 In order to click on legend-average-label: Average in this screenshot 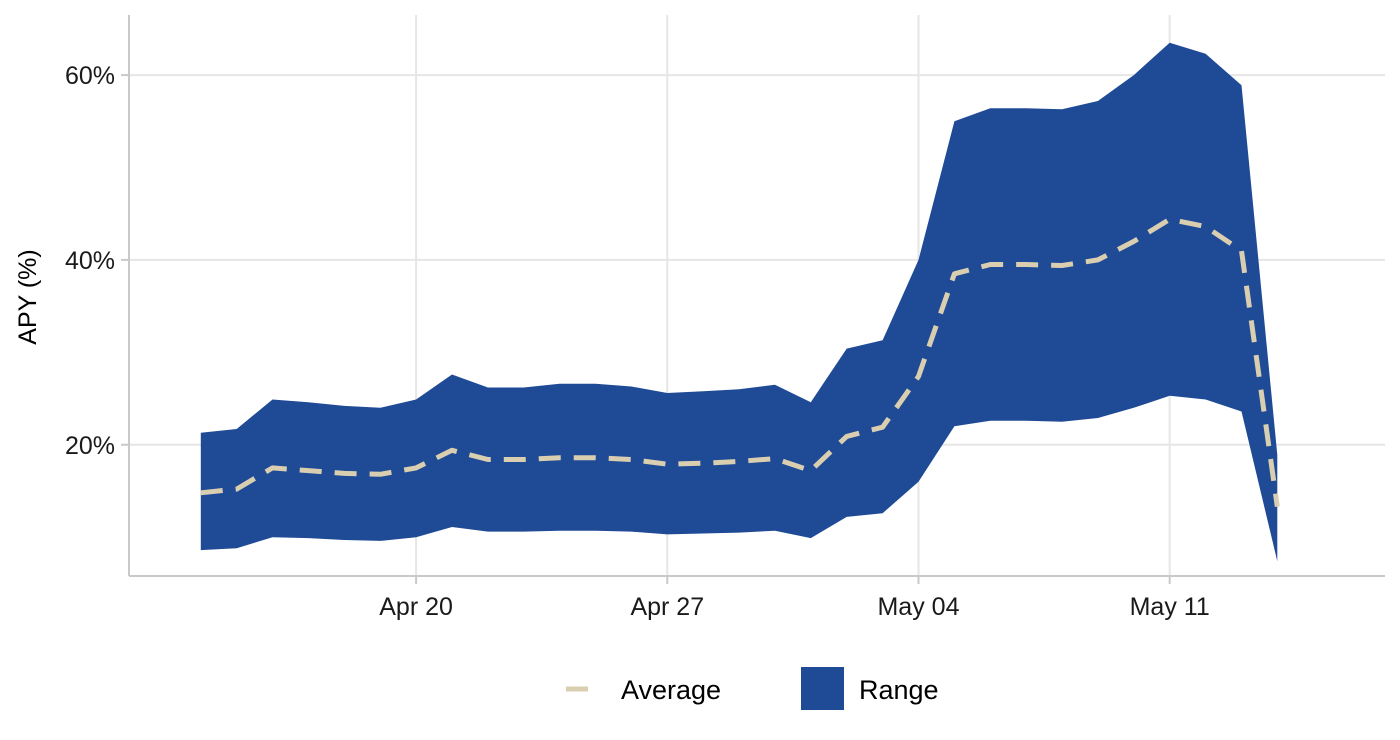, I will do `click(671, 690)`.